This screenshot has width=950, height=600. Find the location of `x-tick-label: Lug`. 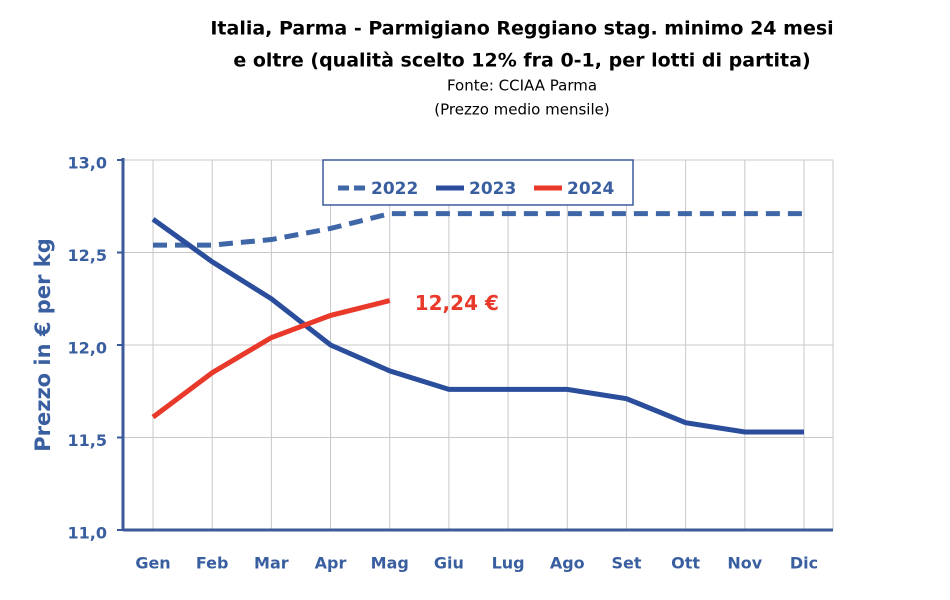

x-tick-label: Lug is located at coordinates (508, 563).